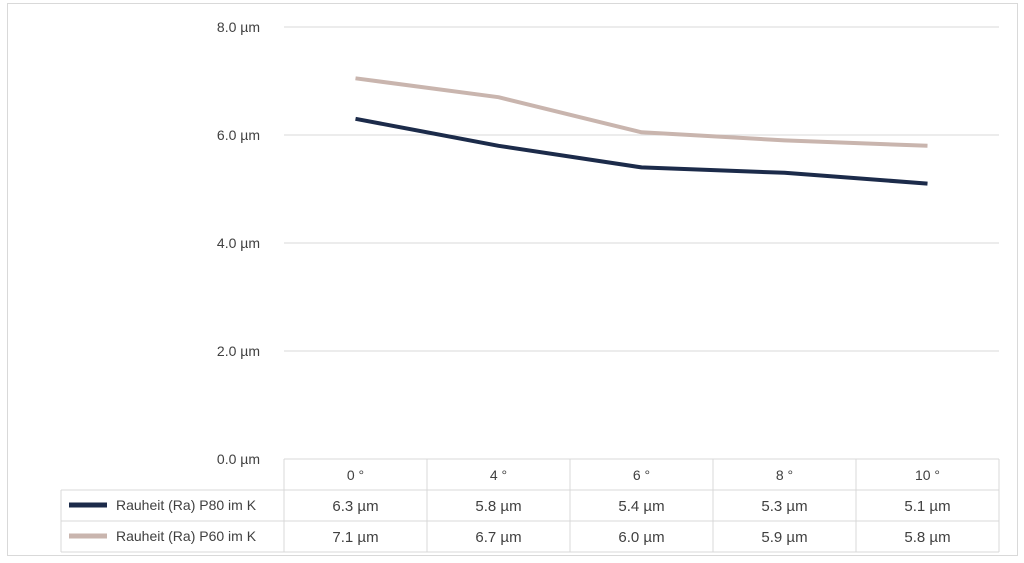  I want to click on y-tick-label: 4.0 µm, so click(238, 243).